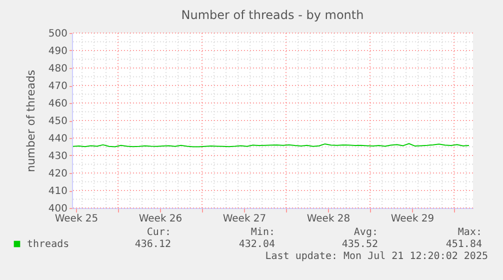 The height and width of the screenshot is (280, 503). I want to click on text: Cur:, so click(158, 232).